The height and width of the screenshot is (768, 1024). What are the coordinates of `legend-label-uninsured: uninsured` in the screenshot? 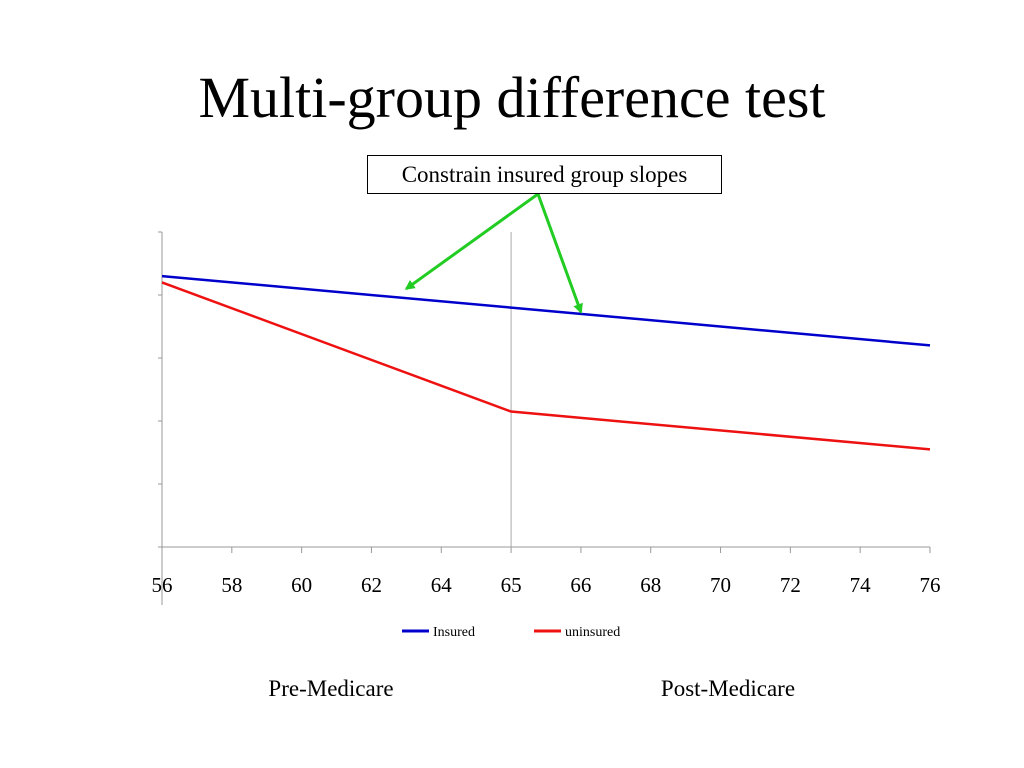 It's located at (592, 632).